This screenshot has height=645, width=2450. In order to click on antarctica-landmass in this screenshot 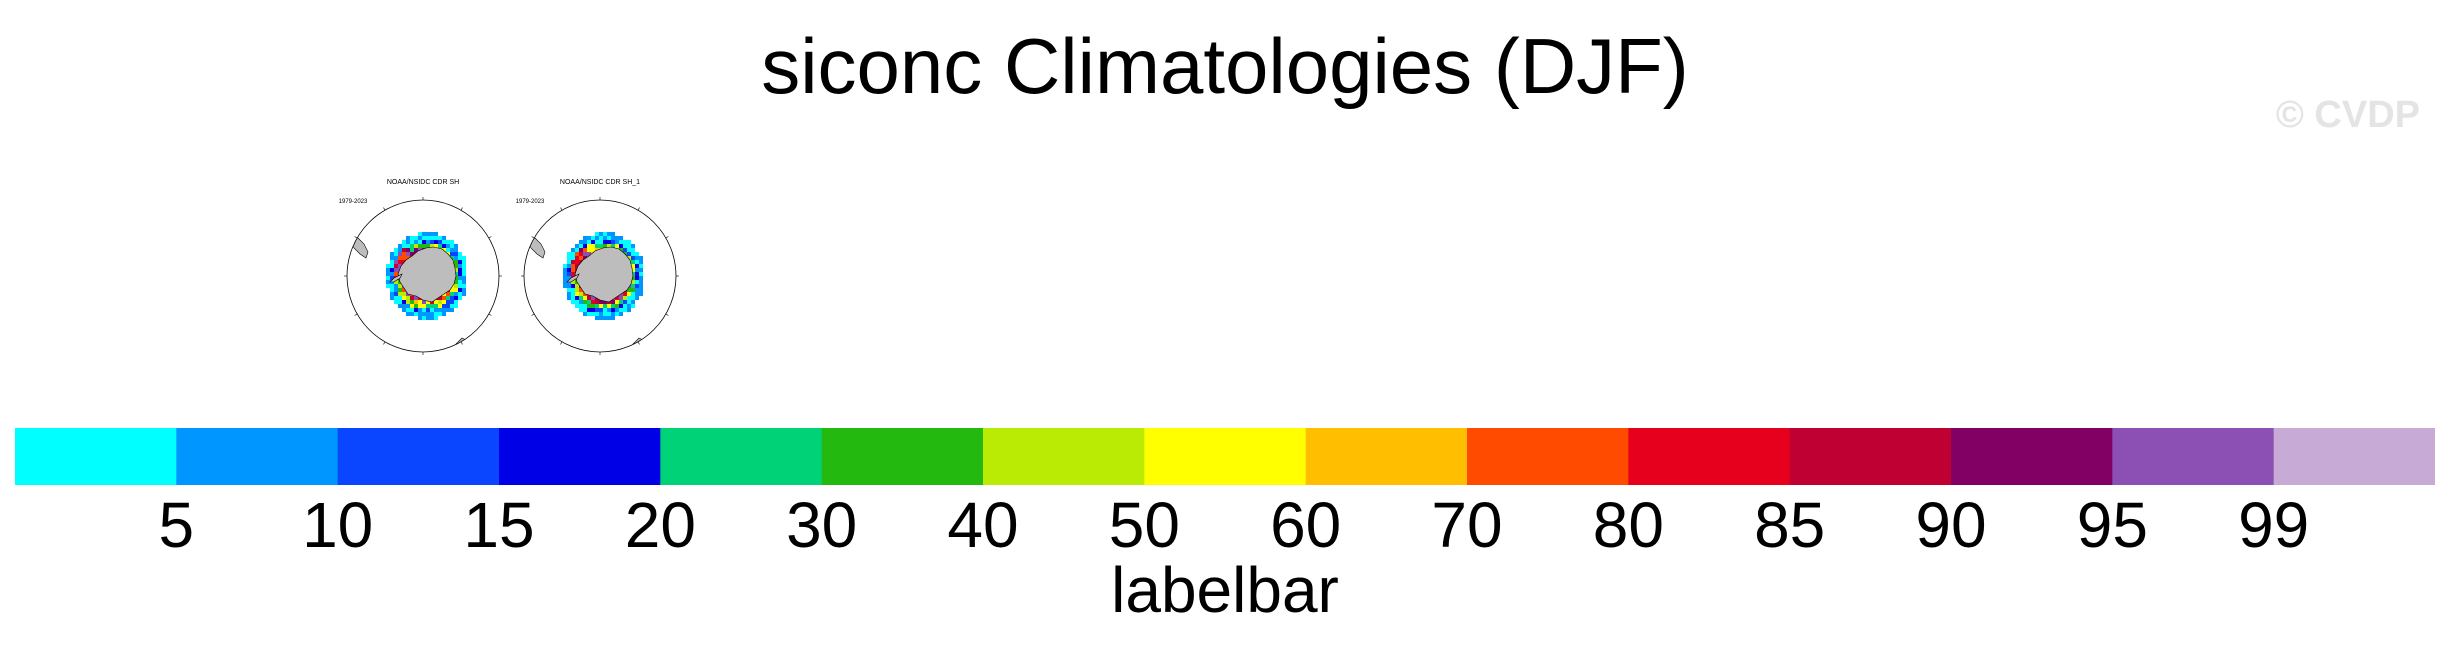, I will do `click(604, 274)`.